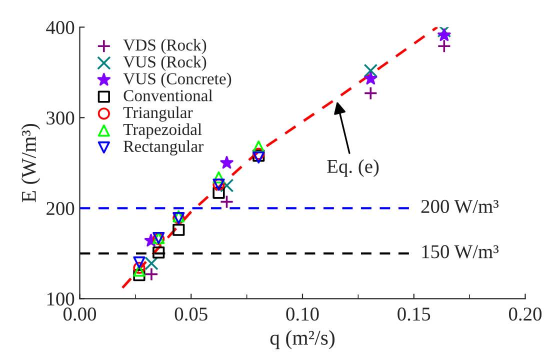 This screenshot has height=362, width=550. I want to click on ref-line-label: 200 W/m³, so click(460, 207).